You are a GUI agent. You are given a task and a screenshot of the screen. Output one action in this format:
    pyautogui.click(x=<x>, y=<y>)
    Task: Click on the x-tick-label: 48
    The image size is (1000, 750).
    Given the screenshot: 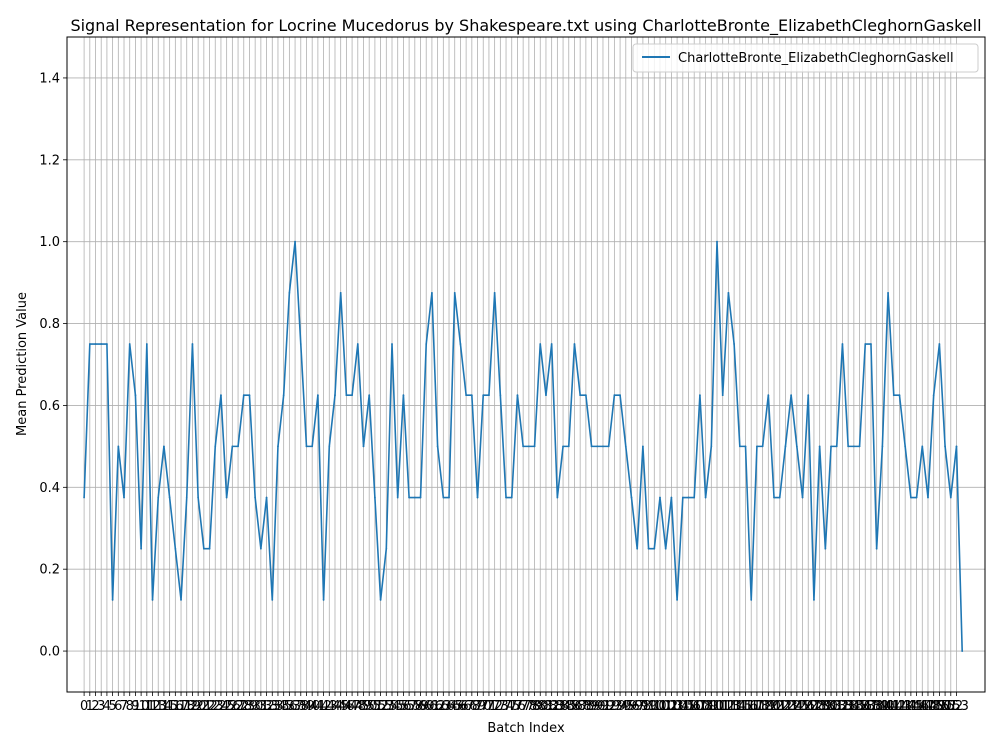 What is the action you would take?
    pyautogui.click(x=358, y=706)
    